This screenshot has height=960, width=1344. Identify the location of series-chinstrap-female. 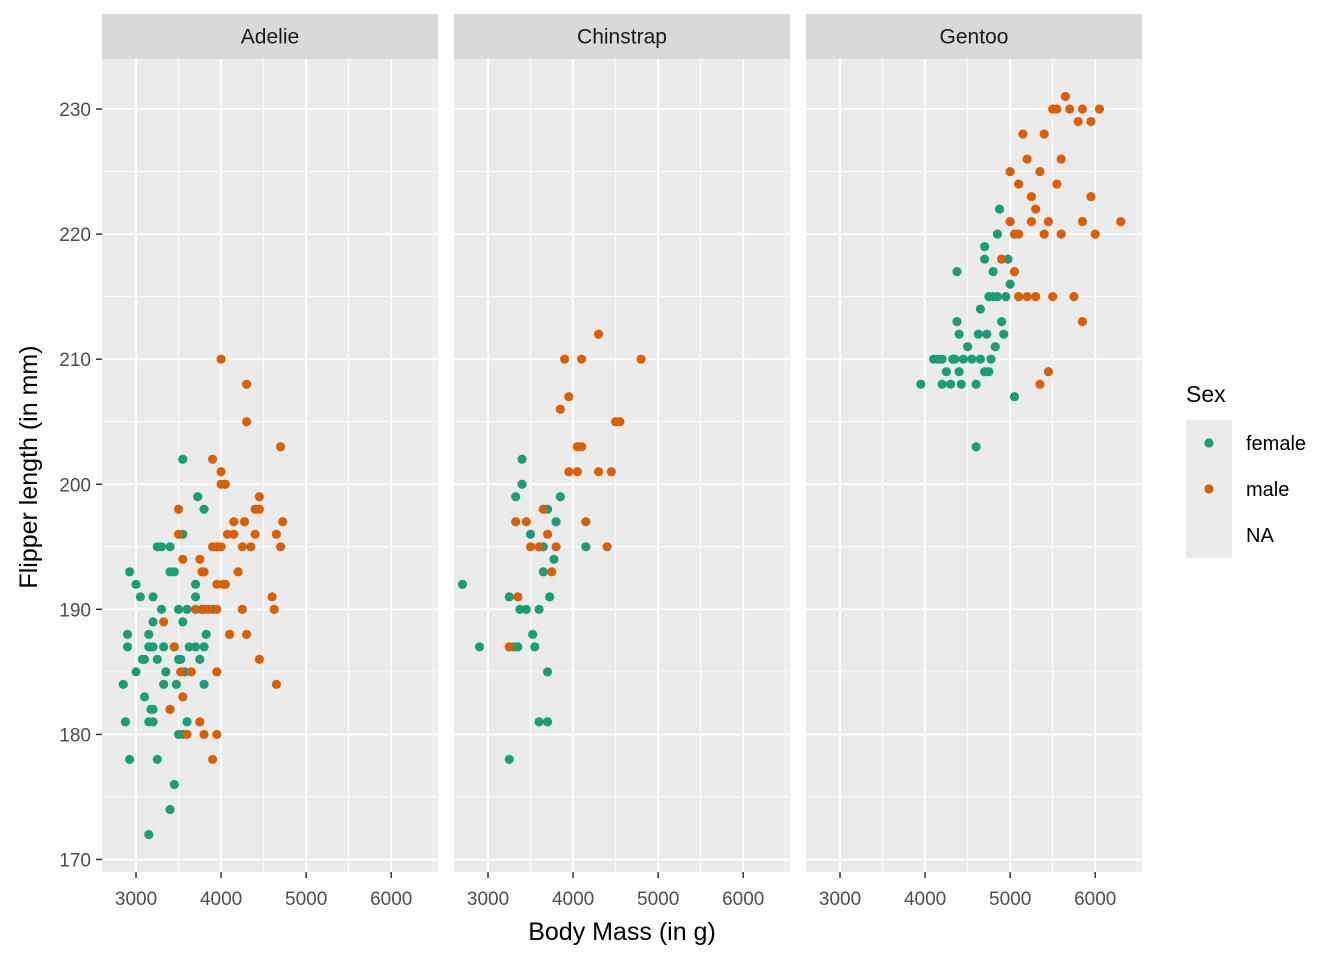
(524, 609).